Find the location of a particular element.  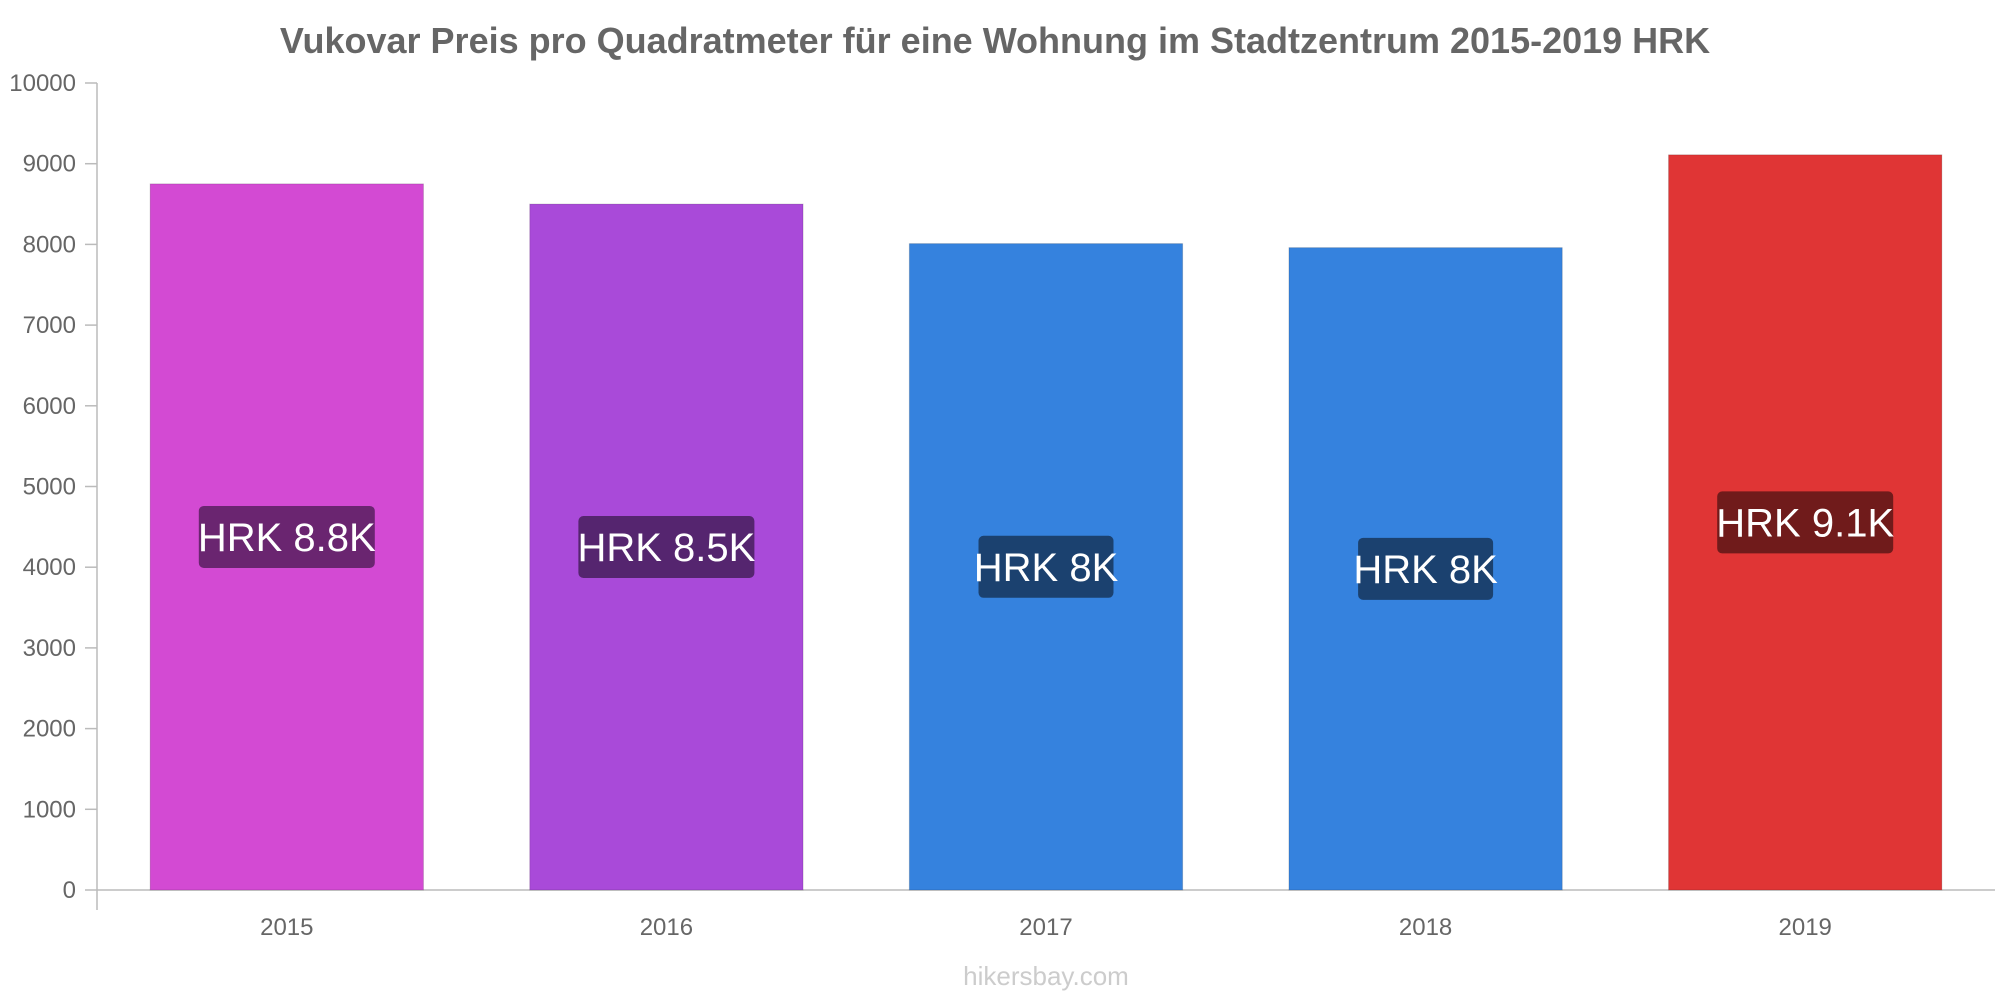

y-tick-label: 8000 is located at coordinates (49, 244).